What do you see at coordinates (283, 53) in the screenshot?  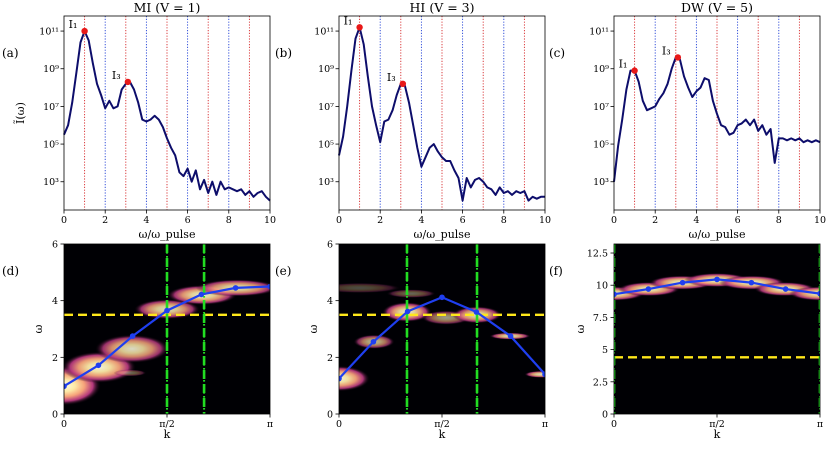 I see `panel-label-b: (b)` at bounding box center [283, 53].